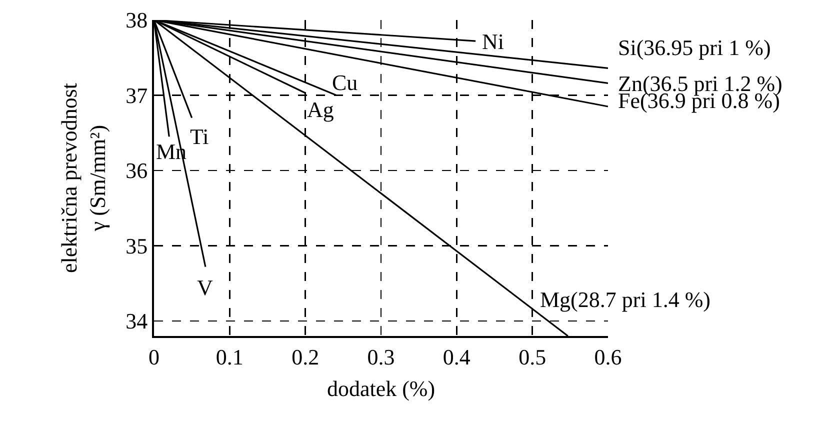 The height and width of the screenshot is (423, 819). Describe the element at coordinates (608, 357) in the screenshot. I see `x-tick-label: 0.6` at that location.